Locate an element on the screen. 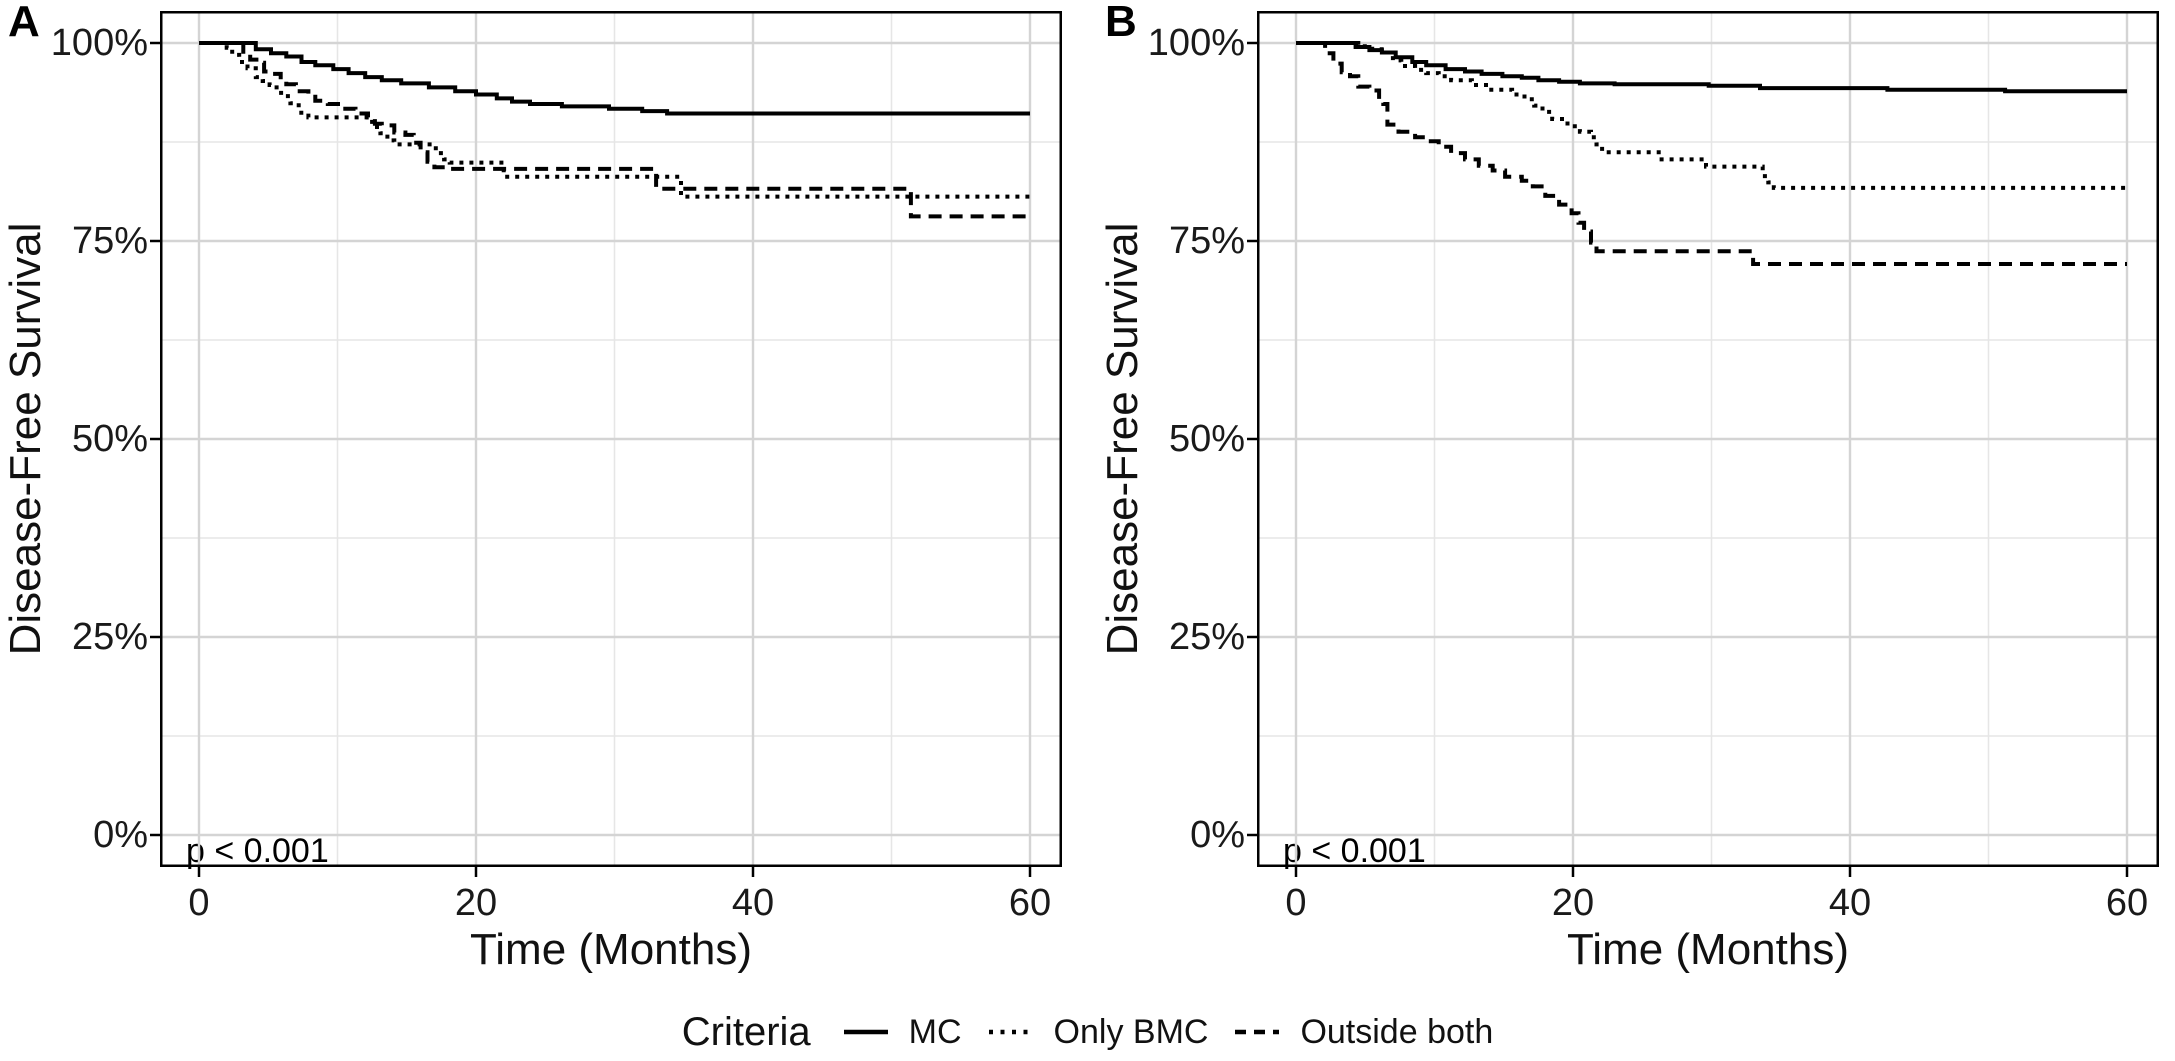  legend: Criteria MC Only BMC Outside both is located at coordinates (1087, 1032).